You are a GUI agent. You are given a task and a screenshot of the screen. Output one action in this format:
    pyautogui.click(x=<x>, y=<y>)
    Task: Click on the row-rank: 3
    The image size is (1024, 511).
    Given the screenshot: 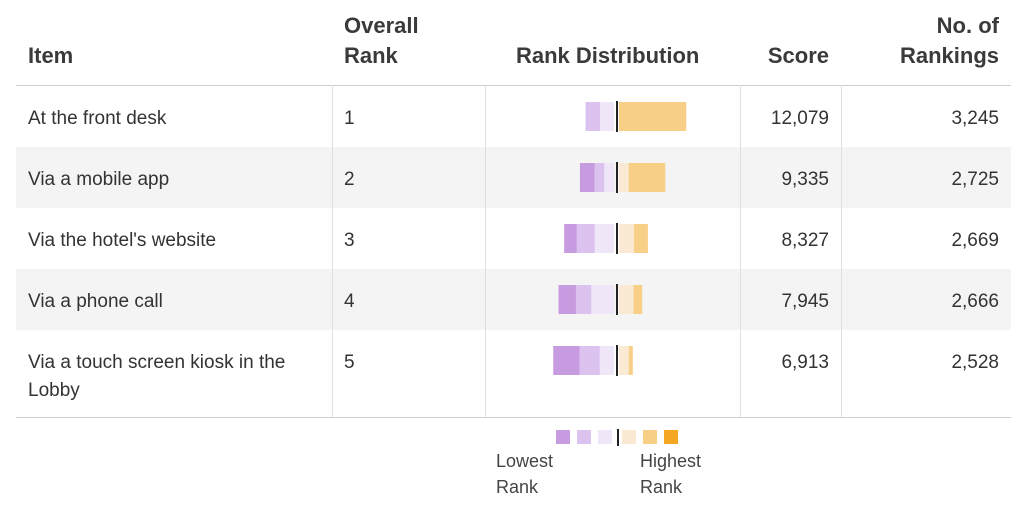 What is the action you would take?
    pyautogui.click(x=349, y=240)
    